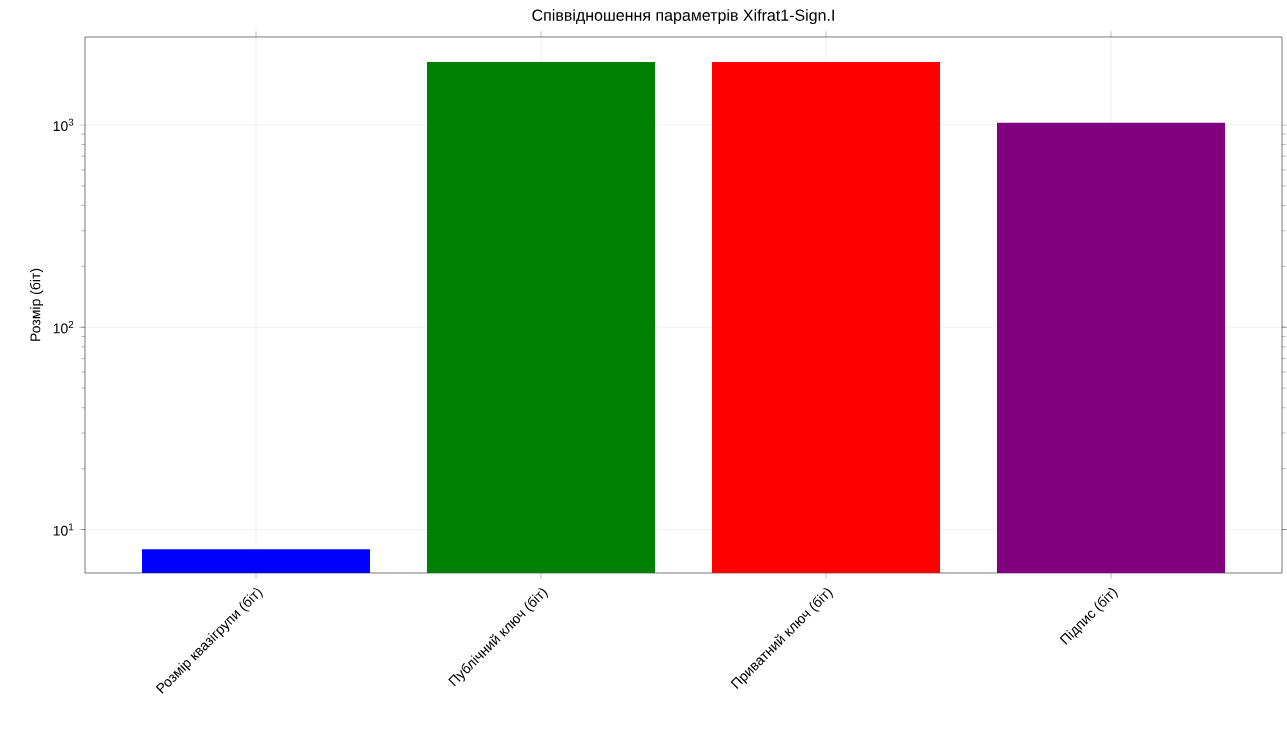 The width and height of the screenshot is (1287, 753). What do you see at coordinates (683, 17) in the screenshot?
I see `chart-title: Співвідношення параметрів Xifrat1-Sign.I` at bounding box center [683, 17].